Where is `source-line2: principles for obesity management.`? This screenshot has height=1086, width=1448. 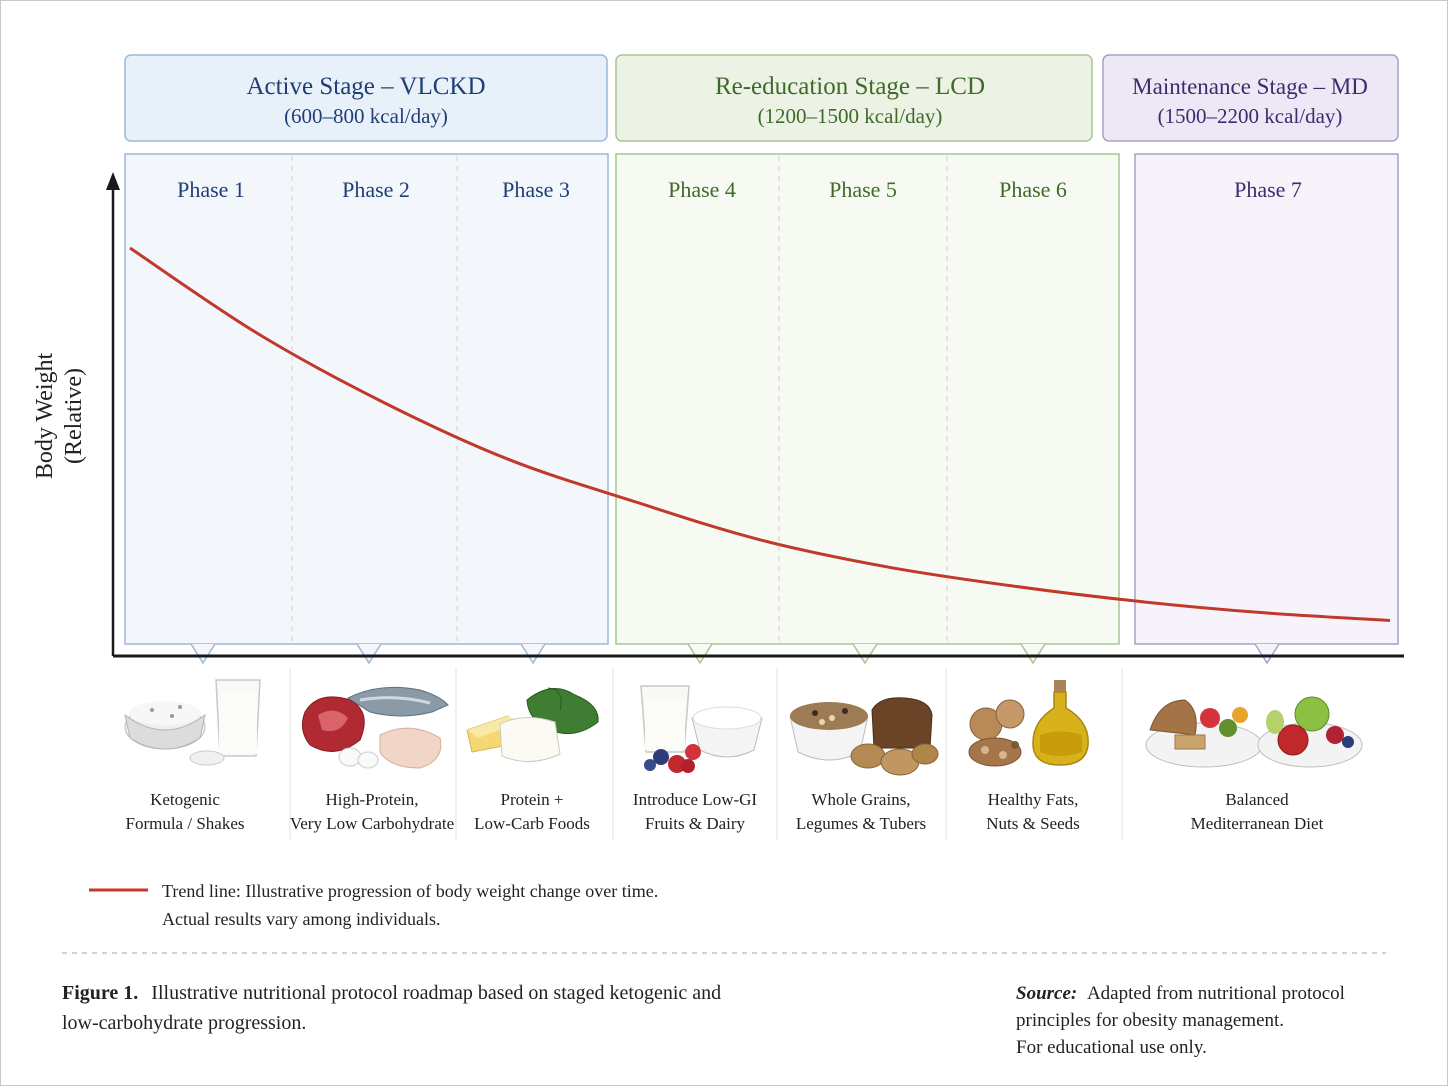
source-line2: principles for obesity management. is located at coordinates (1150, 1020).